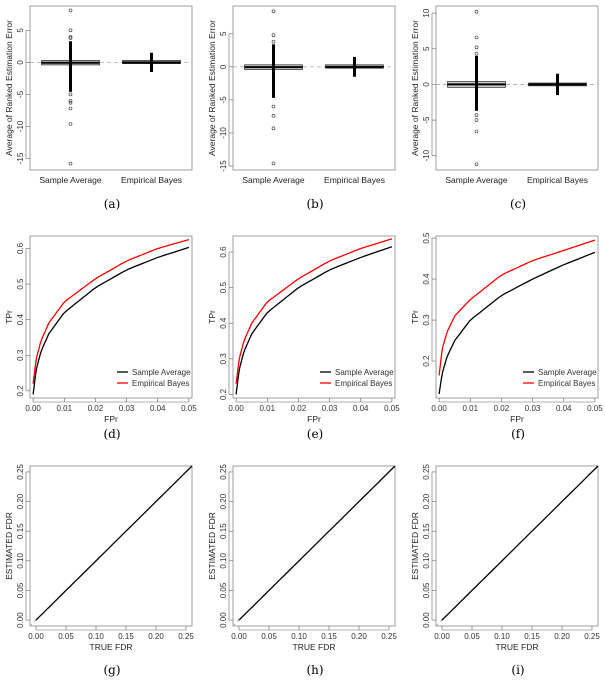  What do you see at coordinates (518, 434) in the screenshot?
I see `panel-caption: (f)` at bounding box center [518, 434].